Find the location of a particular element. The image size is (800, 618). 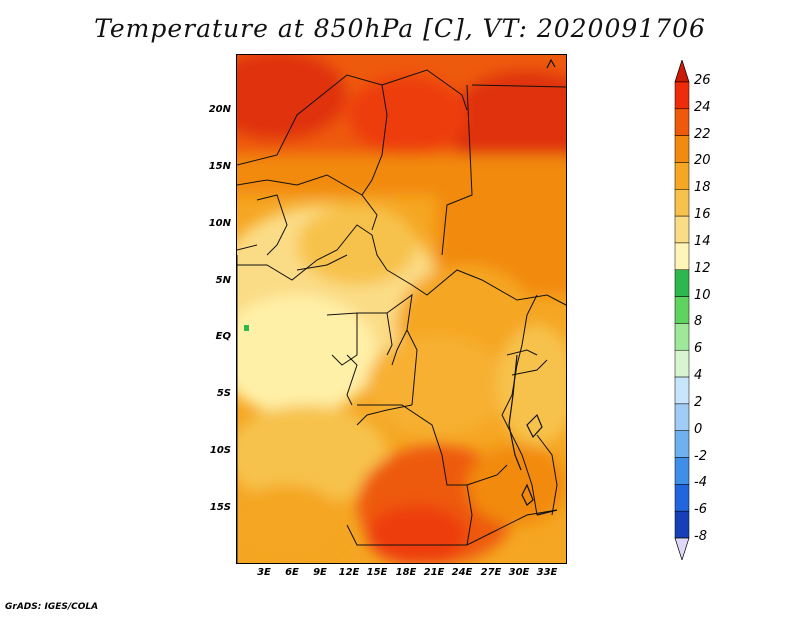

colorbar-bottom-arrow is located at coordinates (682, 548).